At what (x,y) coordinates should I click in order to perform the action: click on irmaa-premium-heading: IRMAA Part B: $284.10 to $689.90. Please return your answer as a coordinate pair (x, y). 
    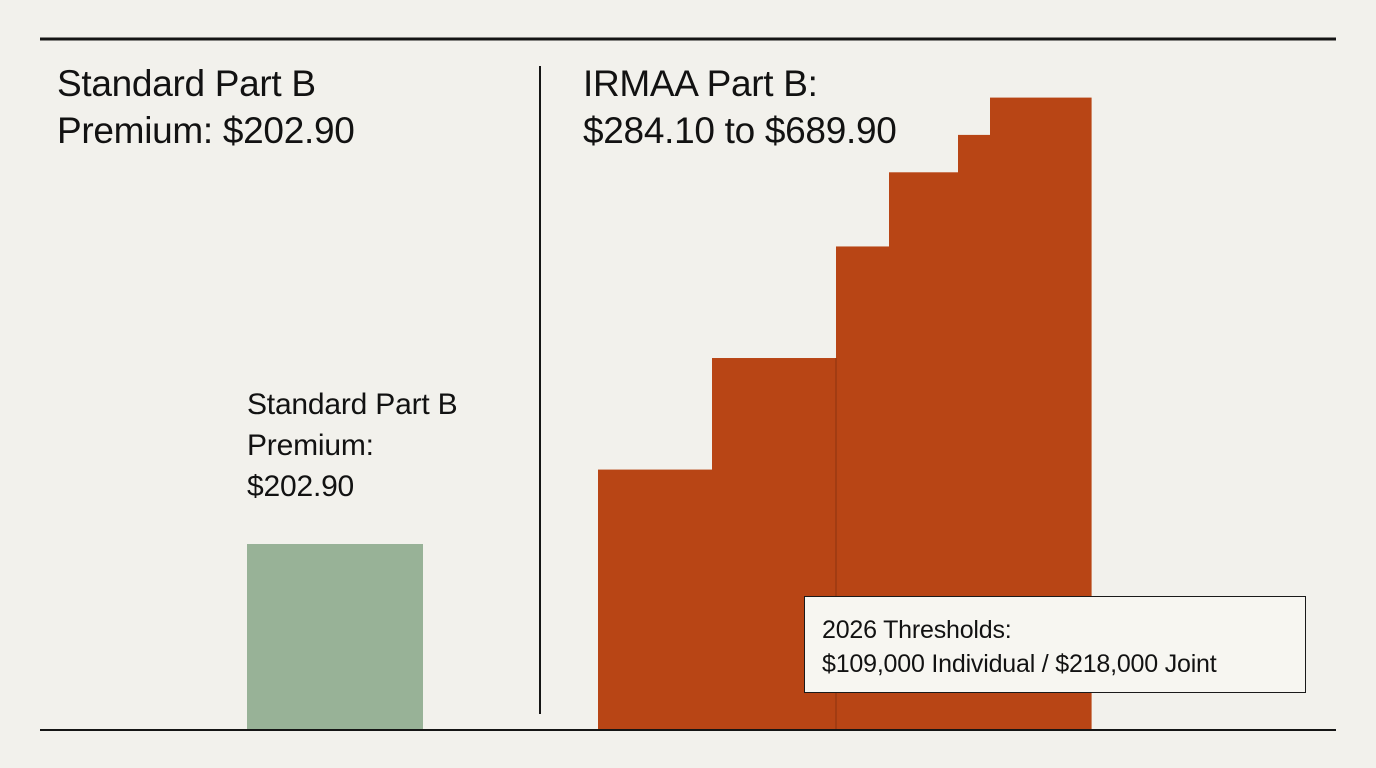
    Looking at the image, I should click on (740, 107).